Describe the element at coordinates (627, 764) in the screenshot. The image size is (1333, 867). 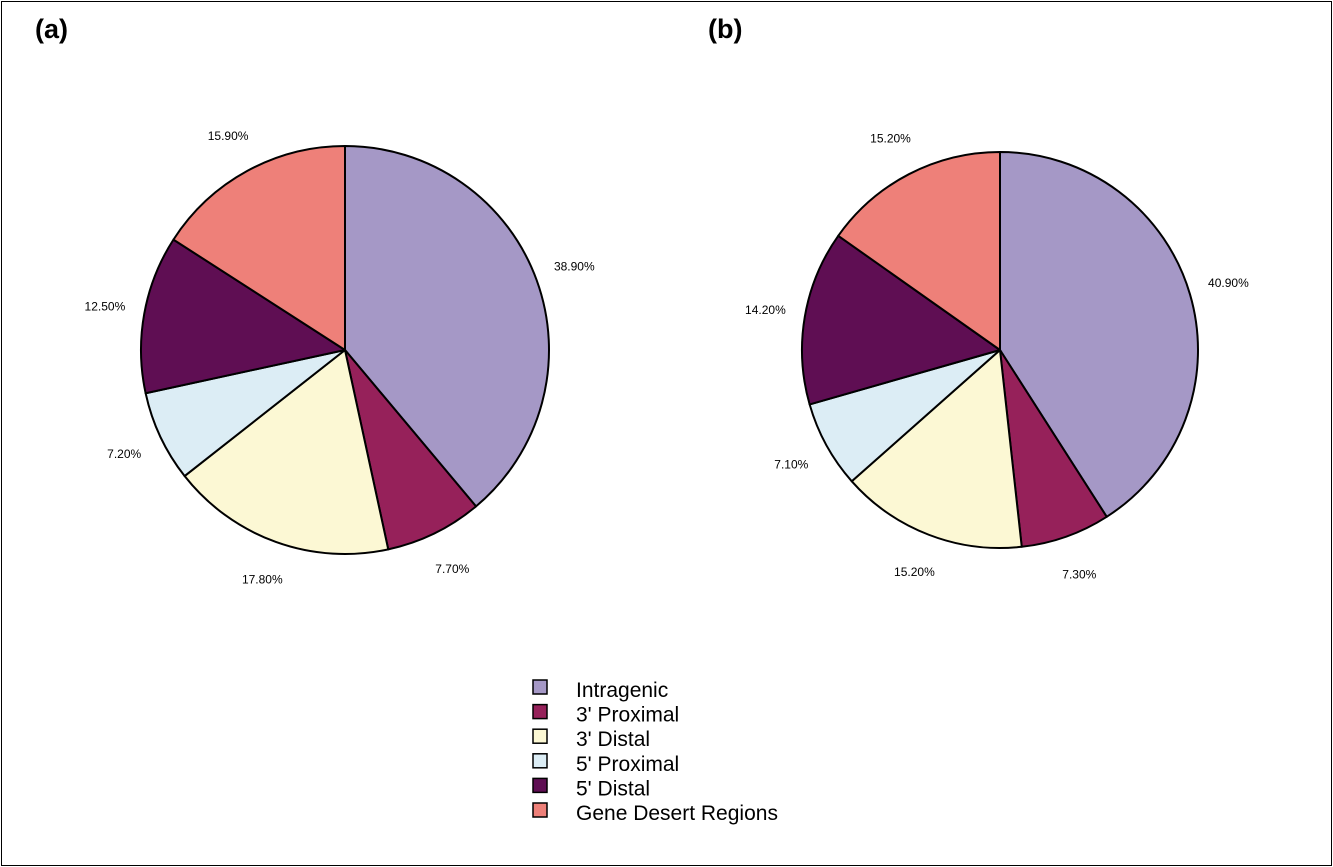
I see `legend-label-3: 5' Proximal` at that location.